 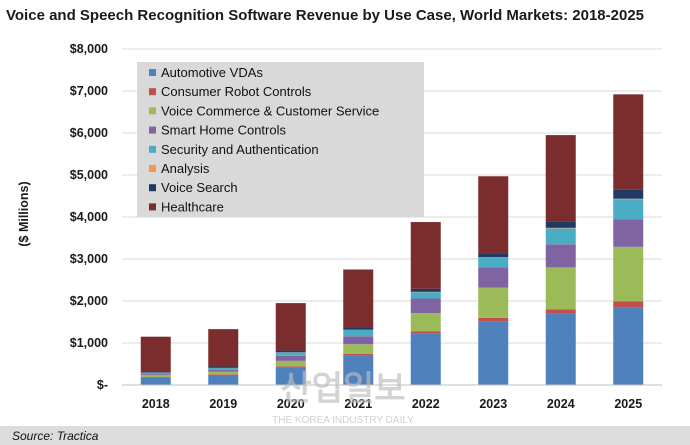 I want to click on x-tick-label: 2022, so click(x=426, y=404).